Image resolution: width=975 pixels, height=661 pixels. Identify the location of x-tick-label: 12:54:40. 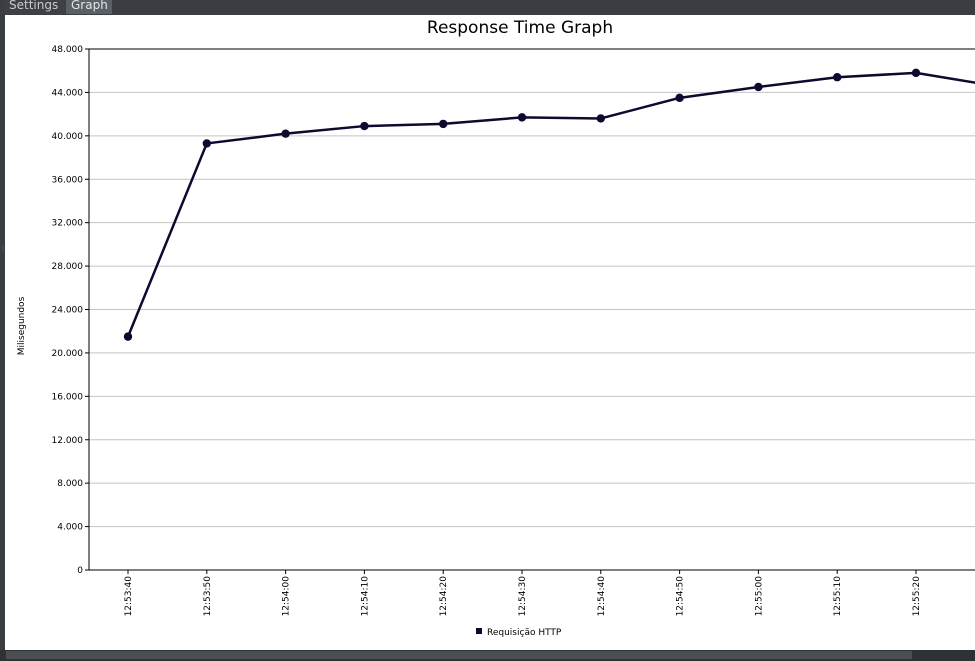
(602, 596).